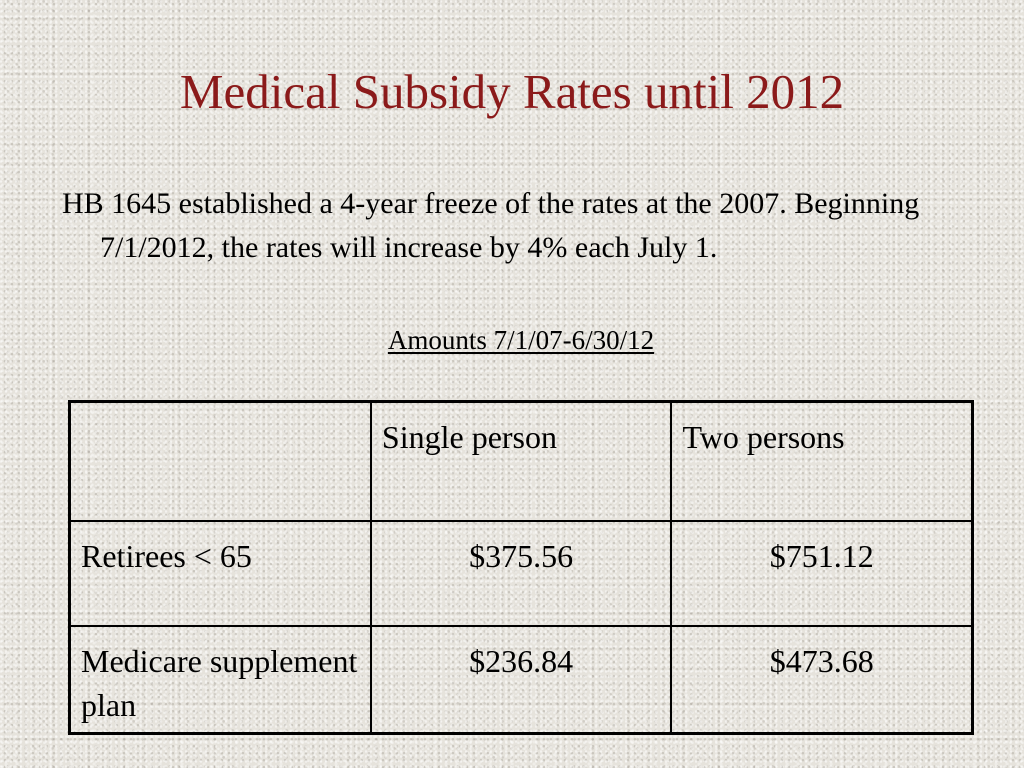 This screenshot has width=1024, height=768. I want to click on row-label-retirees: Retirees < 65, so click(220, 573).